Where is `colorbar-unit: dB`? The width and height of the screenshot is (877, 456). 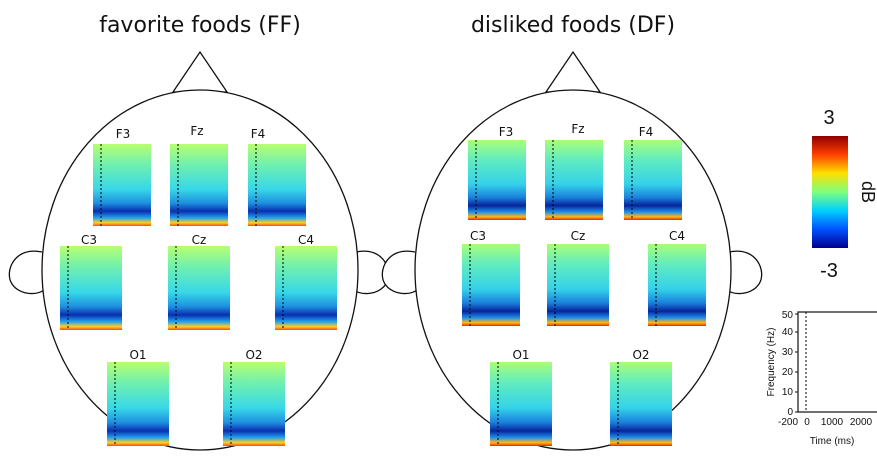
colorbar-unit: dB is located at coordinates (867, 192).